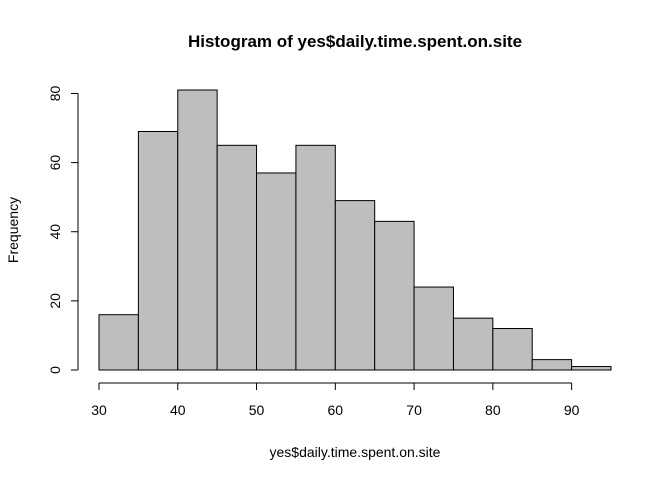  Describe the element at coordinates (55, 301) in the screenshot. I see `y-tick-label-1: 20` at that location.